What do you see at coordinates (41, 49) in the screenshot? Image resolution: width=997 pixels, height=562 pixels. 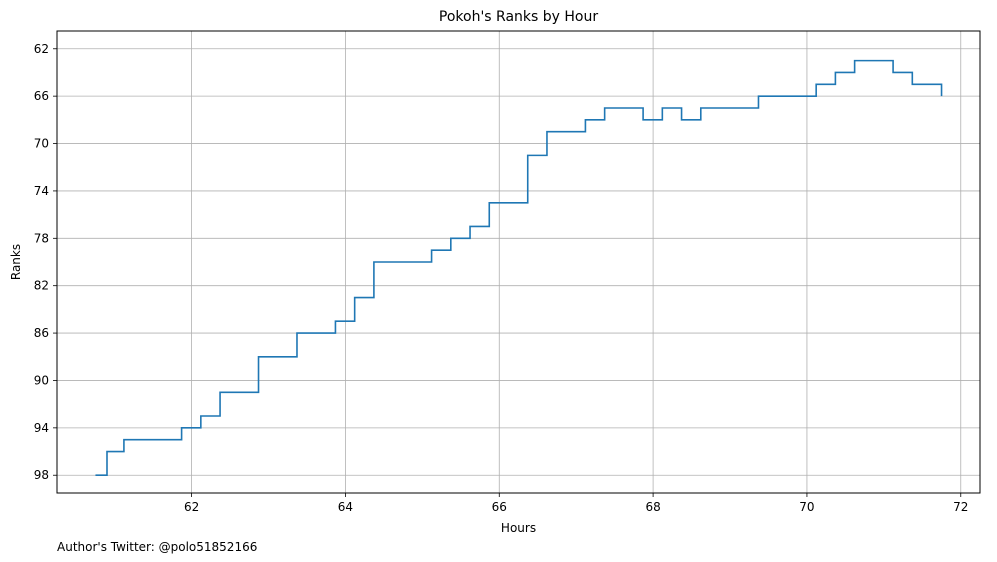 I see `y-tick-label: 62` at bounding box center [41, 49].